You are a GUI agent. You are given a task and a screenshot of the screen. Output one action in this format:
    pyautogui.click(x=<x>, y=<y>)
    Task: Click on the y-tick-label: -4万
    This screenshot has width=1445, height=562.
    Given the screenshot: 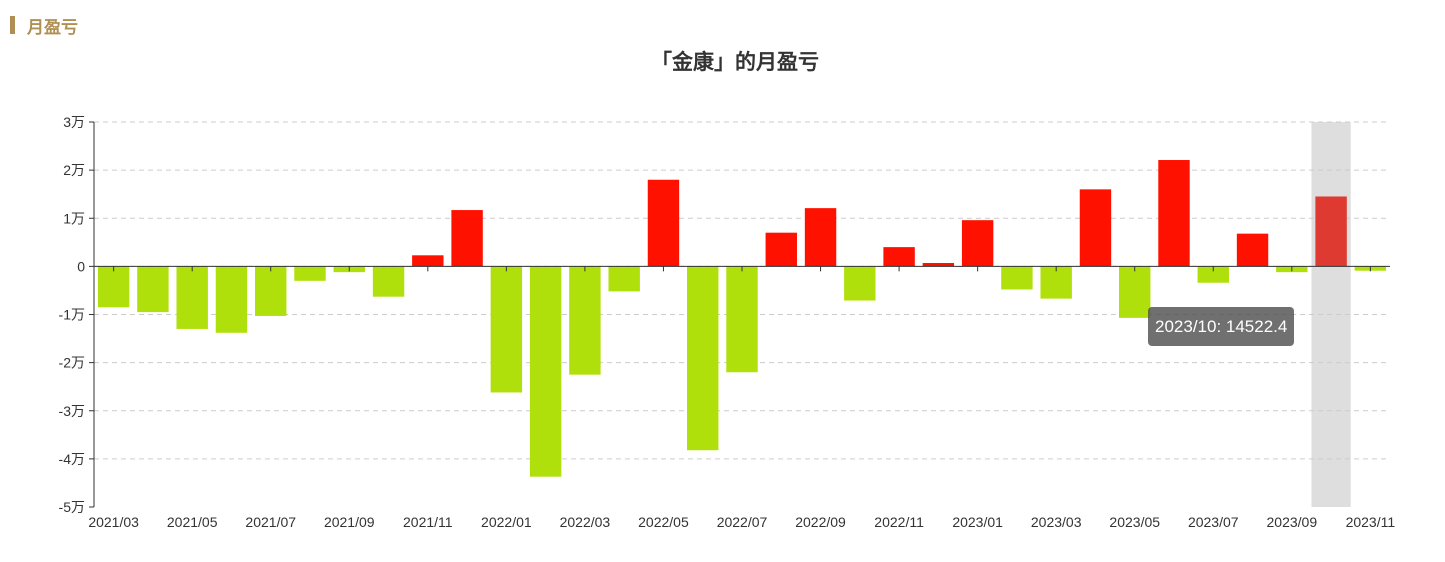 What is the action you would take?
    pyautogui.click(x=72, y=459)
    